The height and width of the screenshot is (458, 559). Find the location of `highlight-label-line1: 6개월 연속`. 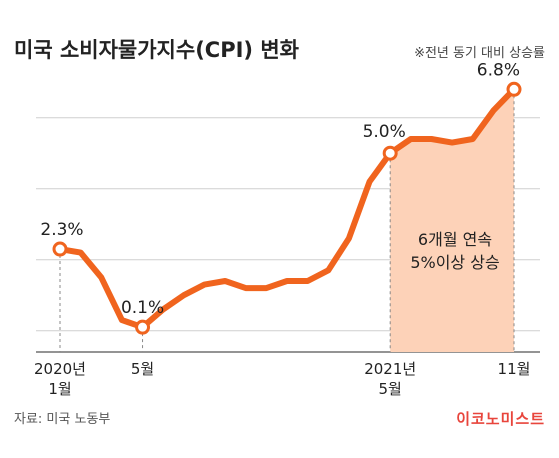

highlight-label-line1: 6개월 연속 is located at coordinates (455, 239).